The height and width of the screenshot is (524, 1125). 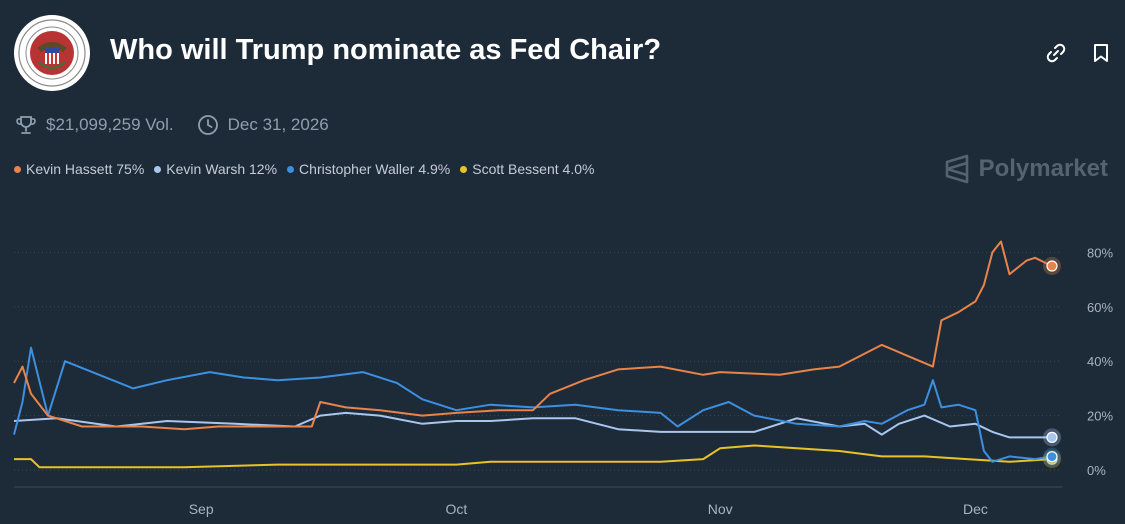 I want to click on brand-name: Polymarket, so click(x=1043, y=168).